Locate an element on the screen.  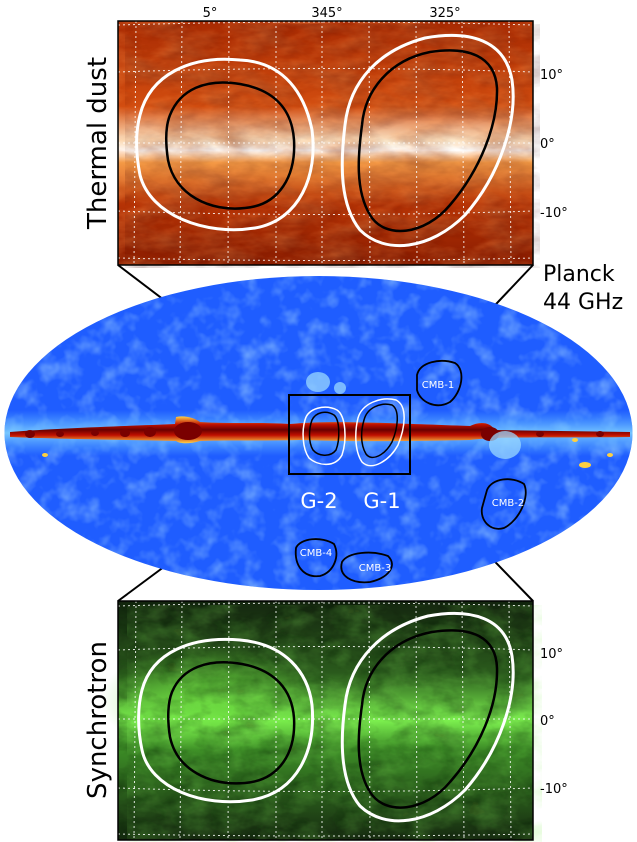
dust-lat-tick-10: 10° is located at coordinates (551, 75).